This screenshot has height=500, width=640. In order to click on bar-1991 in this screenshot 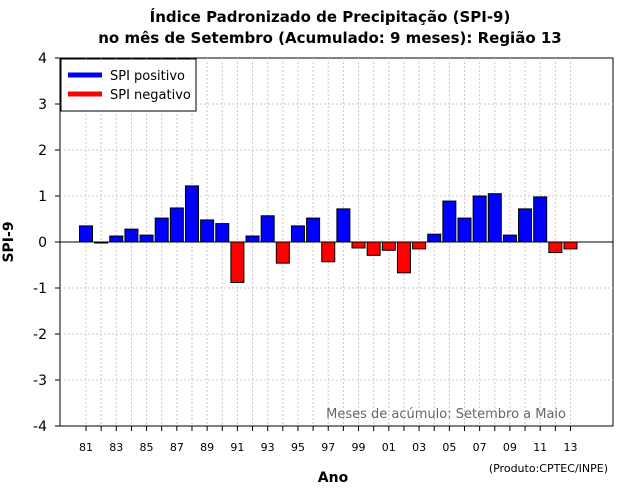, I will do `click(237, 262)`.